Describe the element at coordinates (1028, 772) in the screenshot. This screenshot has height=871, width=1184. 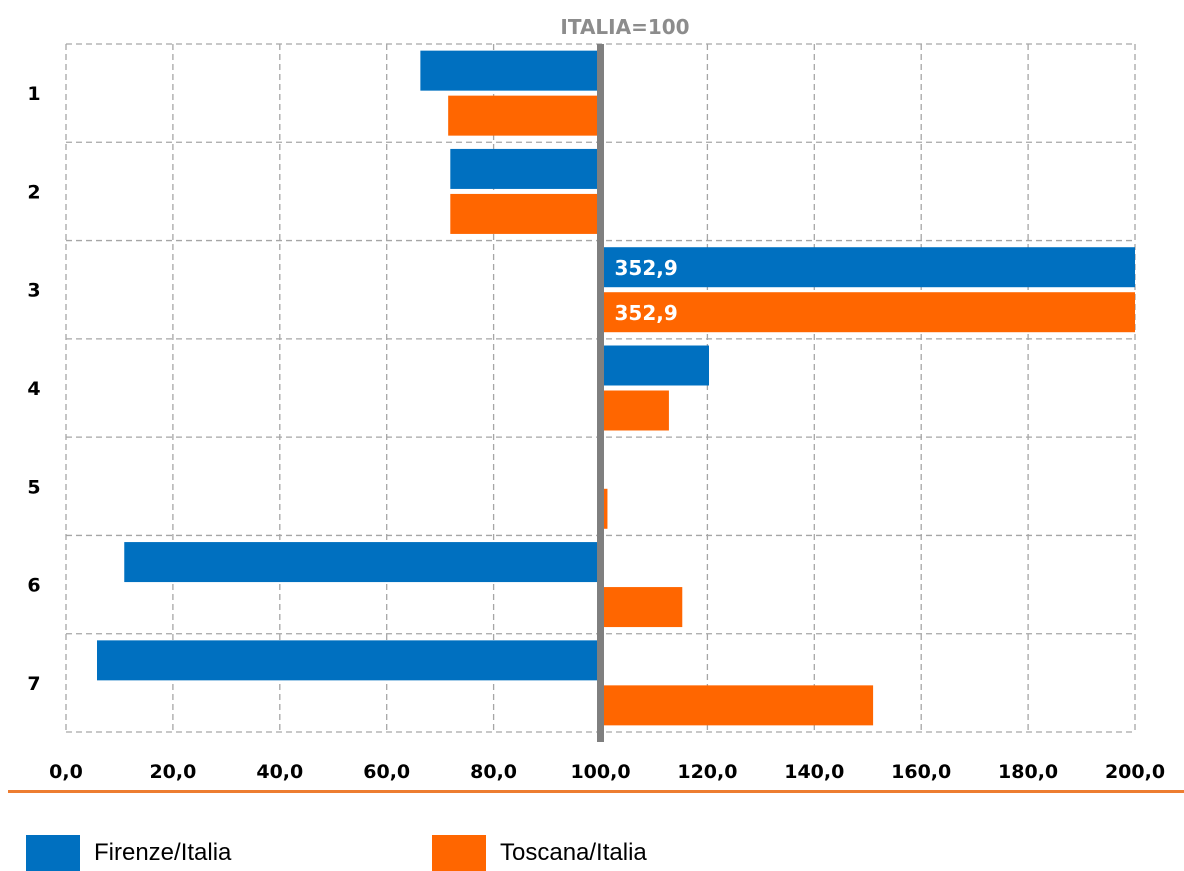
I see `x-tick-label: 180,0` at that location.